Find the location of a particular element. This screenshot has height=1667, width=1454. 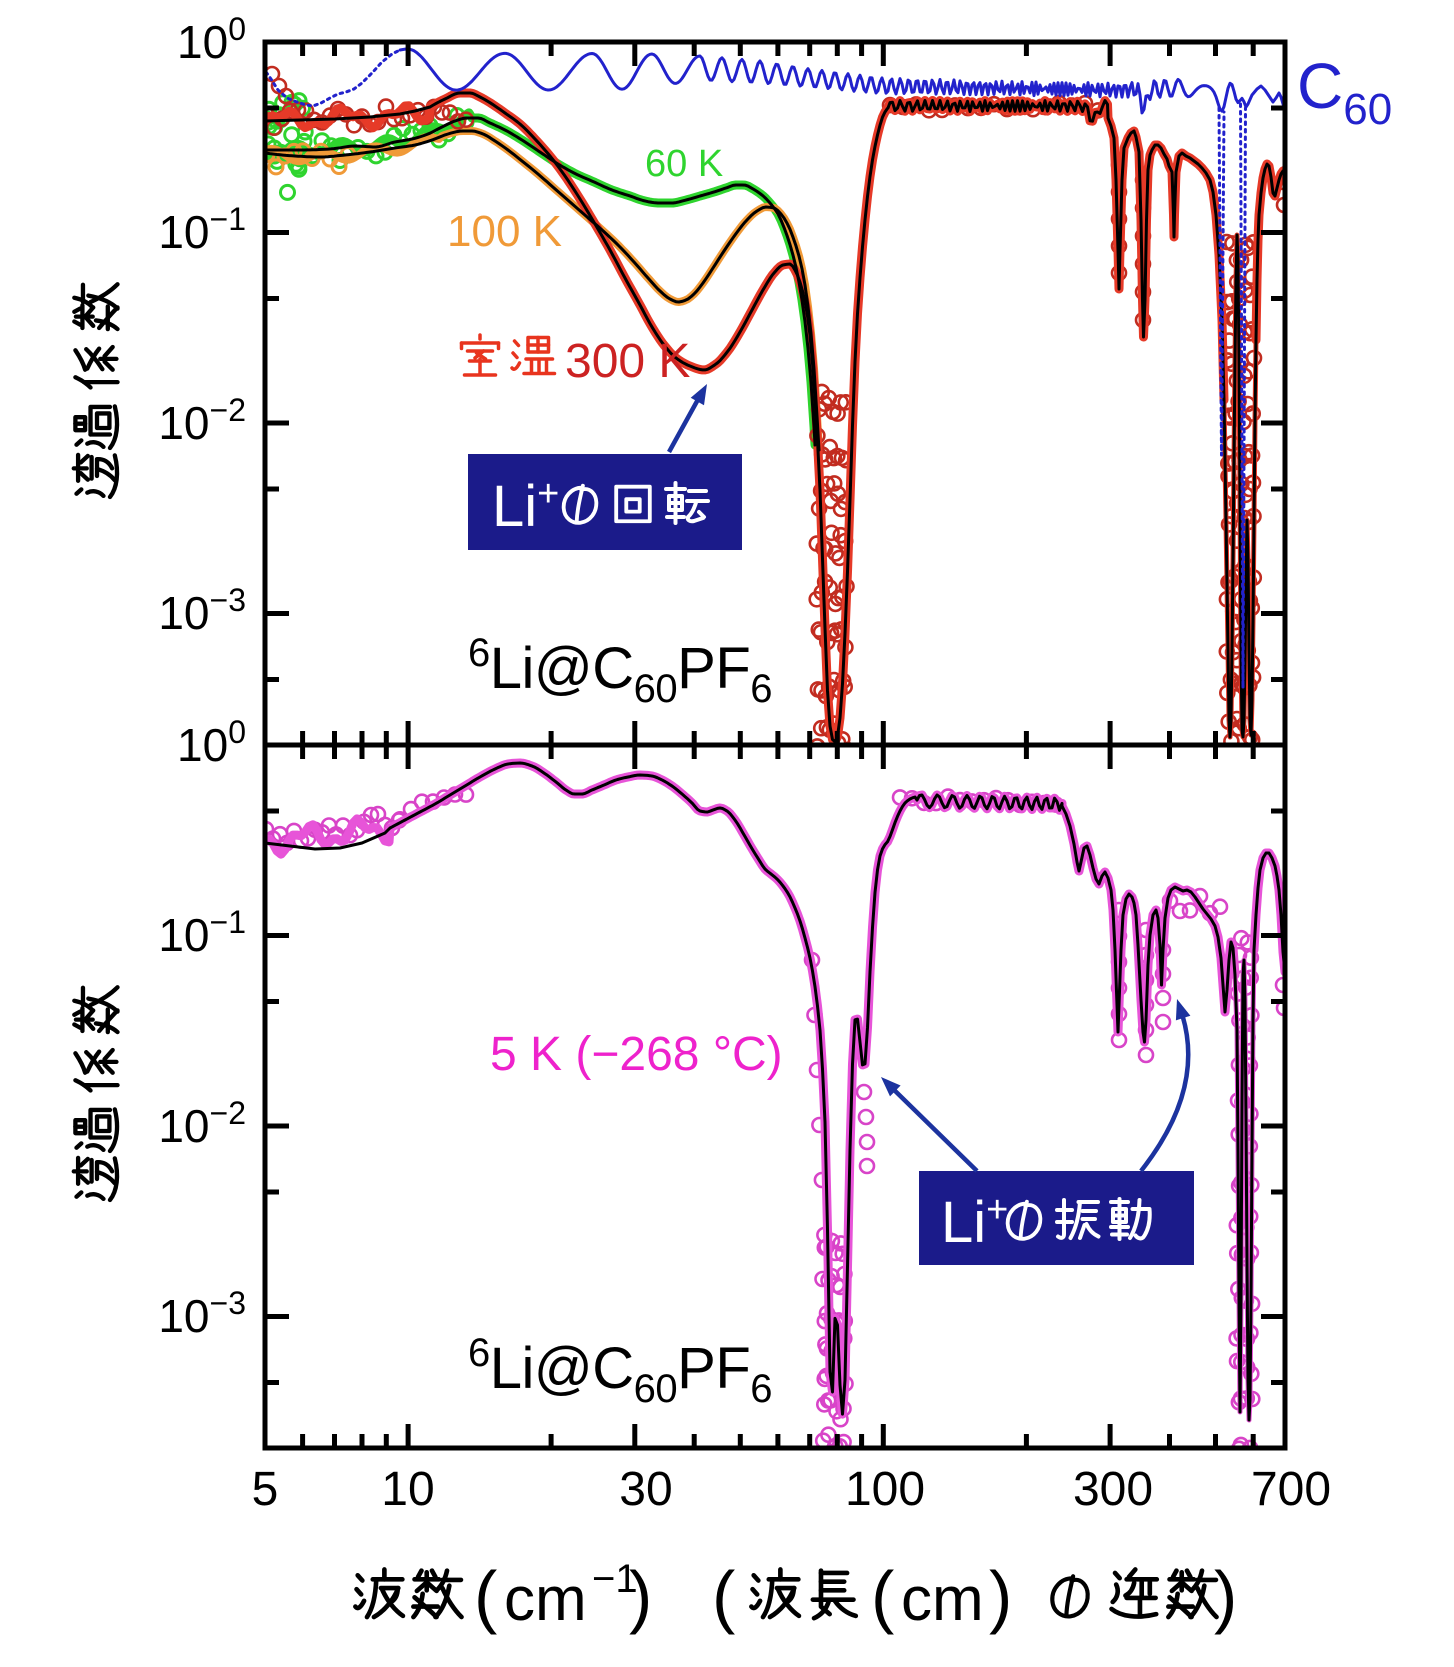

svg-text: 60 K is located at coordinates (684, 164).